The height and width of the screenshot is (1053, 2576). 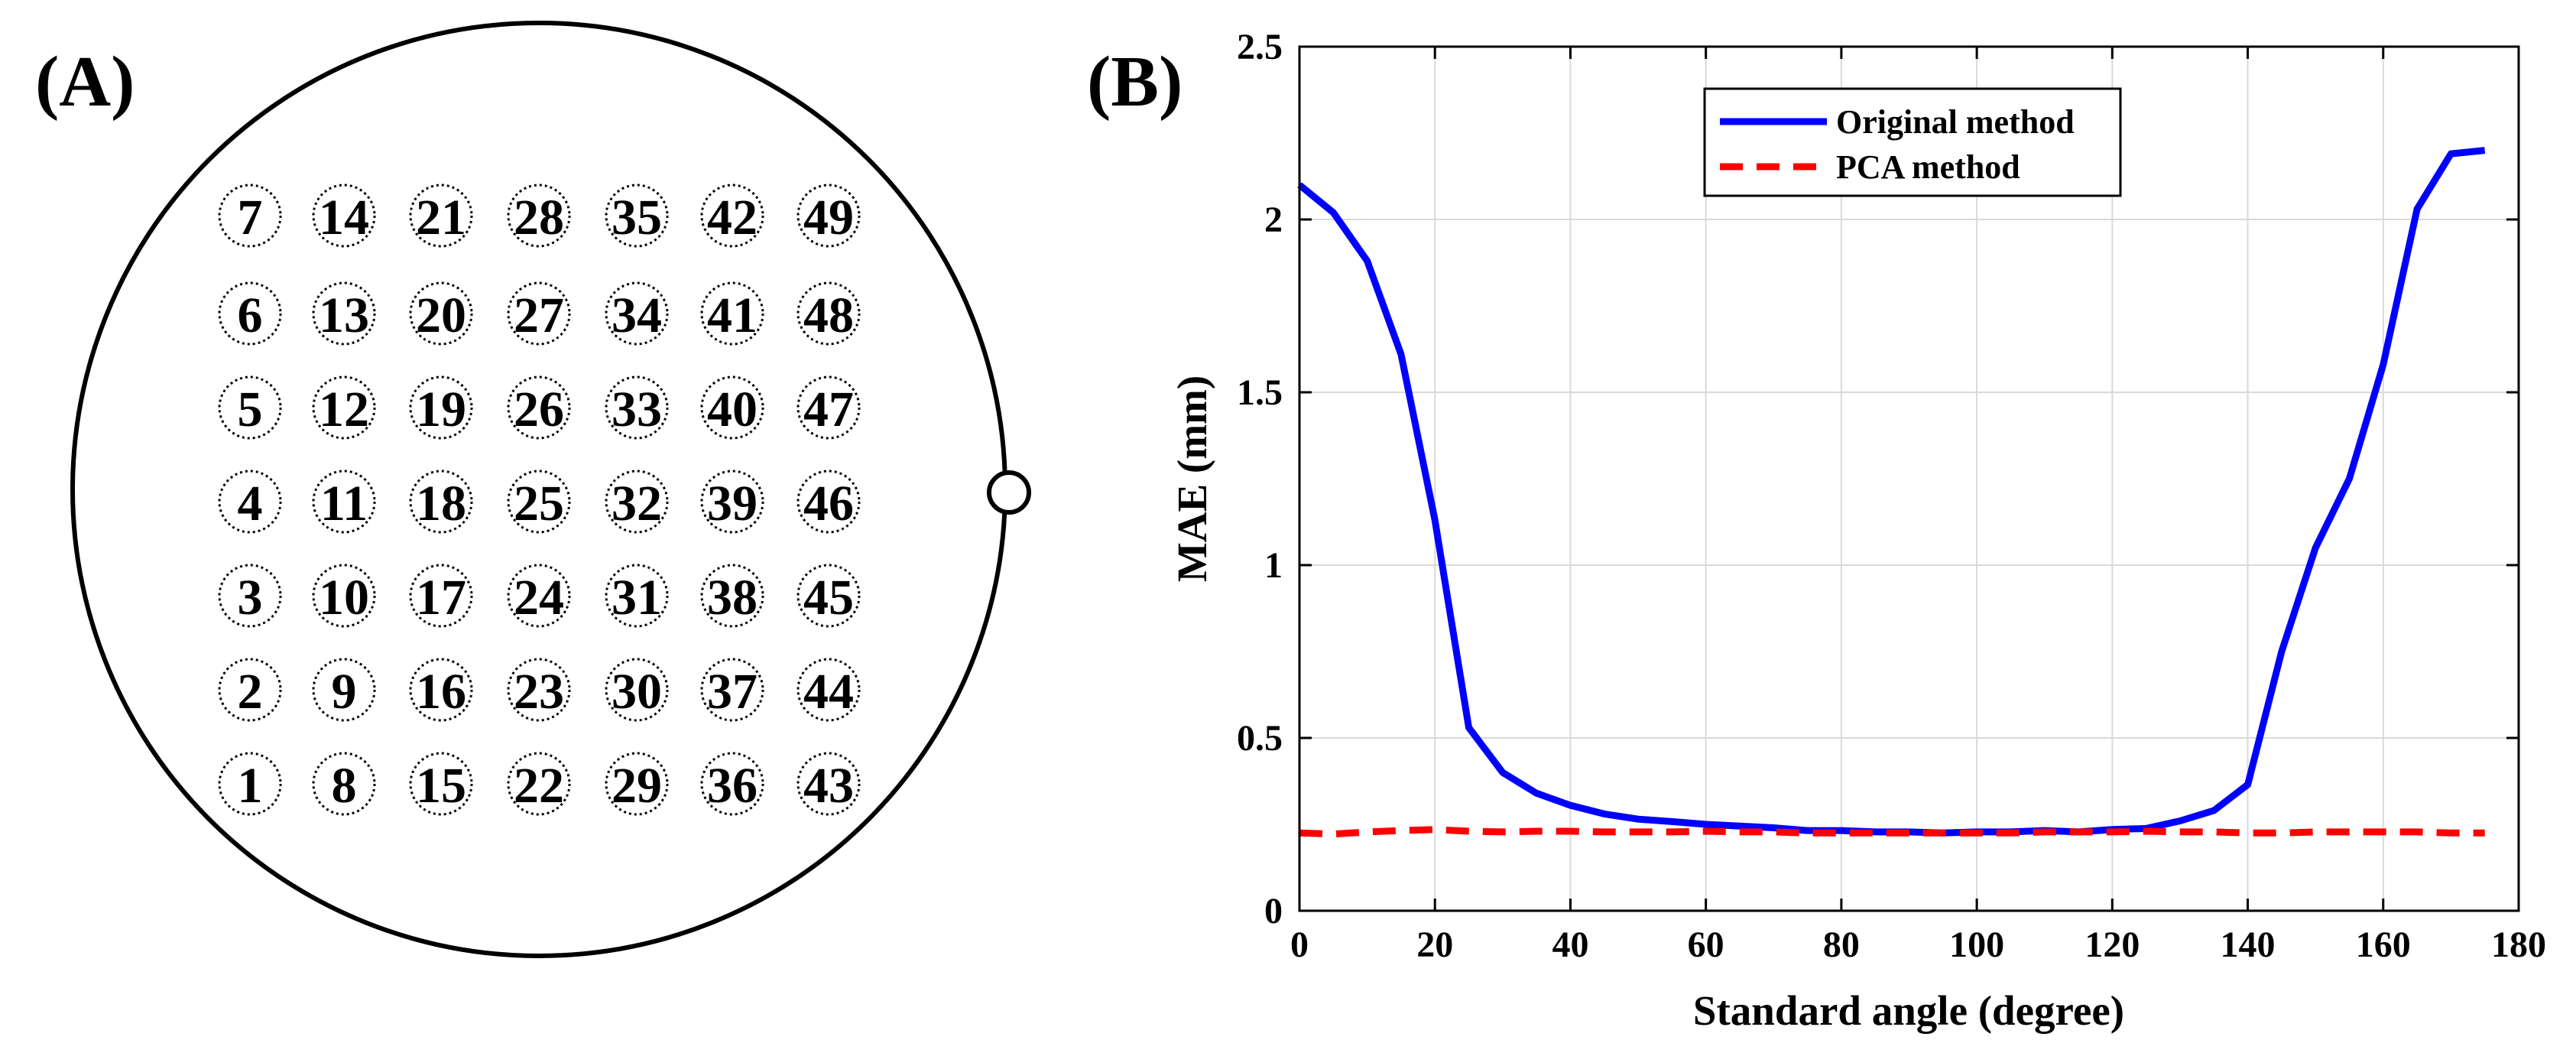 I want to click on electrode-number: 40, so click(x=732, y=409).